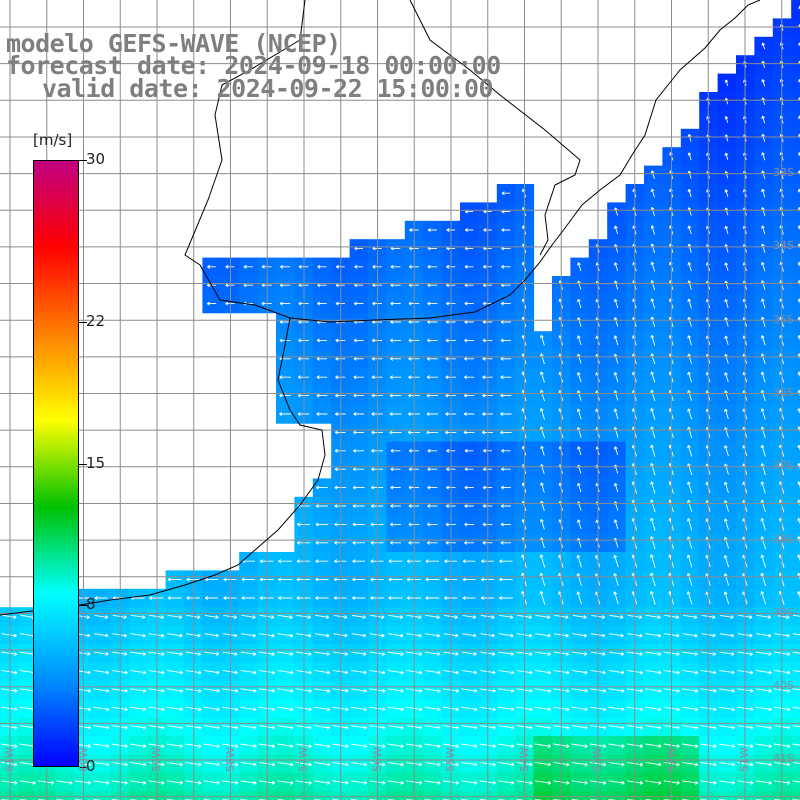 This screenshot has width=800, height=800. I want to click on latitude-label: 33S, so click(783, 172).